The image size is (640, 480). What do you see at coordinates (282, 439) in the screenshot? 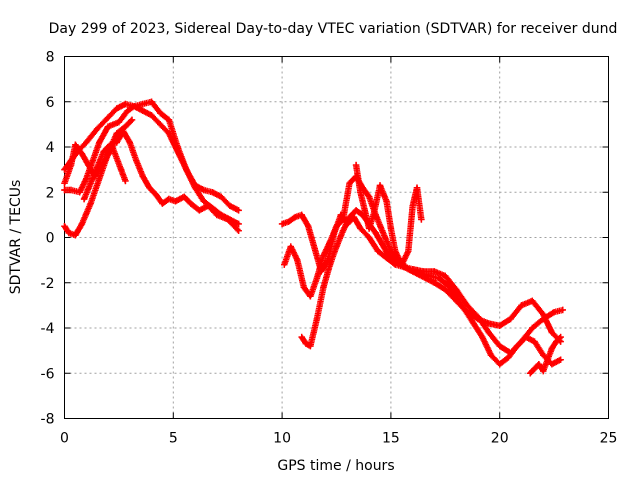
I see `x-tick-label: 10` at bounding box center [282, 439].